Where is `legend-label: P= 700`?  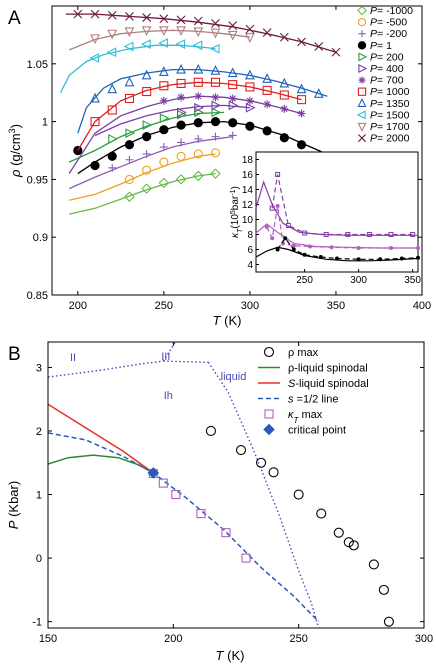 legend-label: P= 700 is located at coordinates (387, 81).